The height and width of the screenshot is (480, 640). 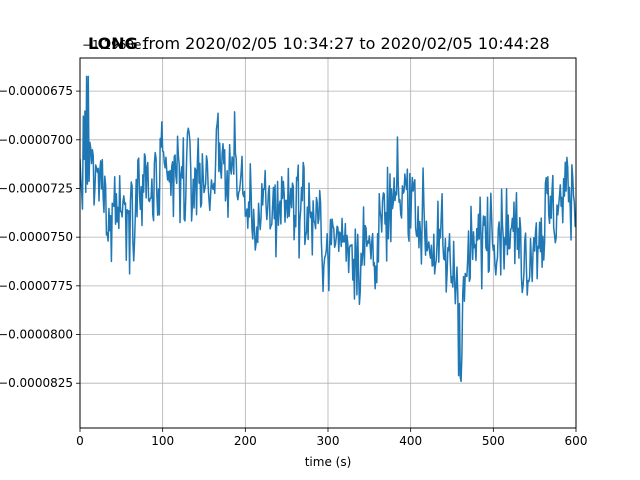 I want to click on chart-title-bold: LONG, so click(x=113, y=43).